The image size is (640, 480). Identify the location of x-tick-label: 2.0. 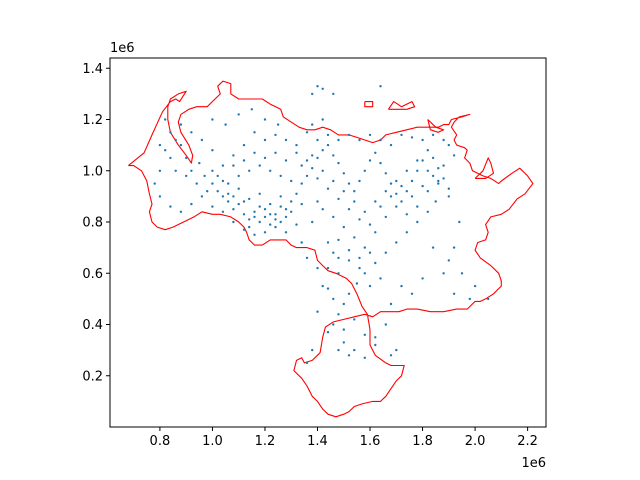
(475, 441).